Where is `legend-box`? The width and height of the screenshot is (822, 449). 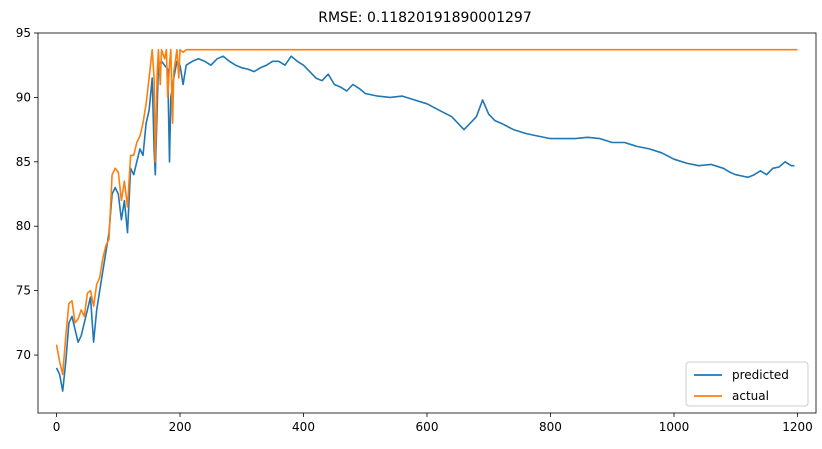
legend-box is located at coordinates (747, 384).